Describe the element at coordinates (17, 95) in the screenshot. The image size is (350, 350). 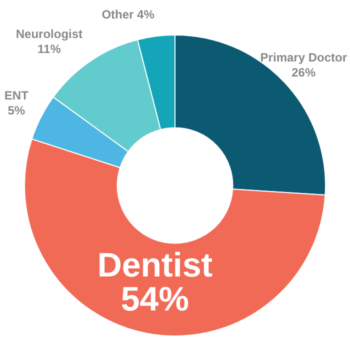
I see `slice-label: ENT` at that location.